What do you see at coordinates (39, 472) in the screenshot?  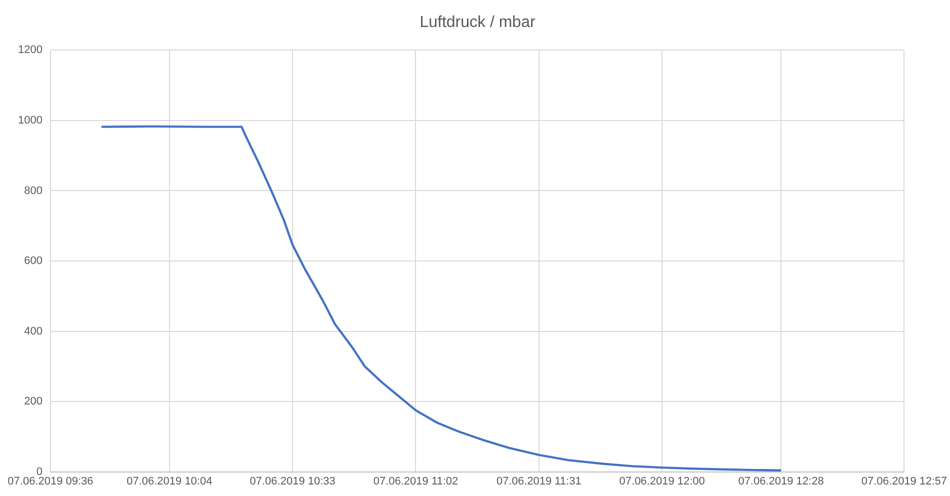 I see `y-tick-label: 0` at bounding box center [39, 472].